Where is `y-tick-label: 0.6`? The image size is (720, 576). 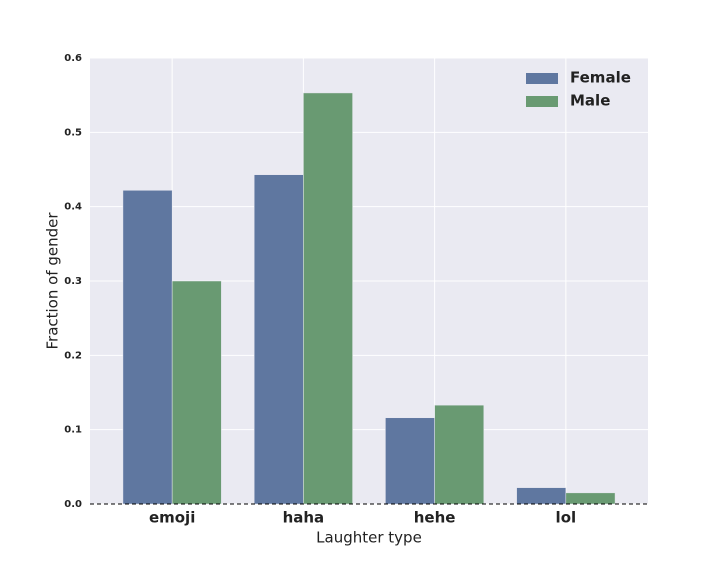 y-tick-label: 0.6 is located at coordinates (73, 58).